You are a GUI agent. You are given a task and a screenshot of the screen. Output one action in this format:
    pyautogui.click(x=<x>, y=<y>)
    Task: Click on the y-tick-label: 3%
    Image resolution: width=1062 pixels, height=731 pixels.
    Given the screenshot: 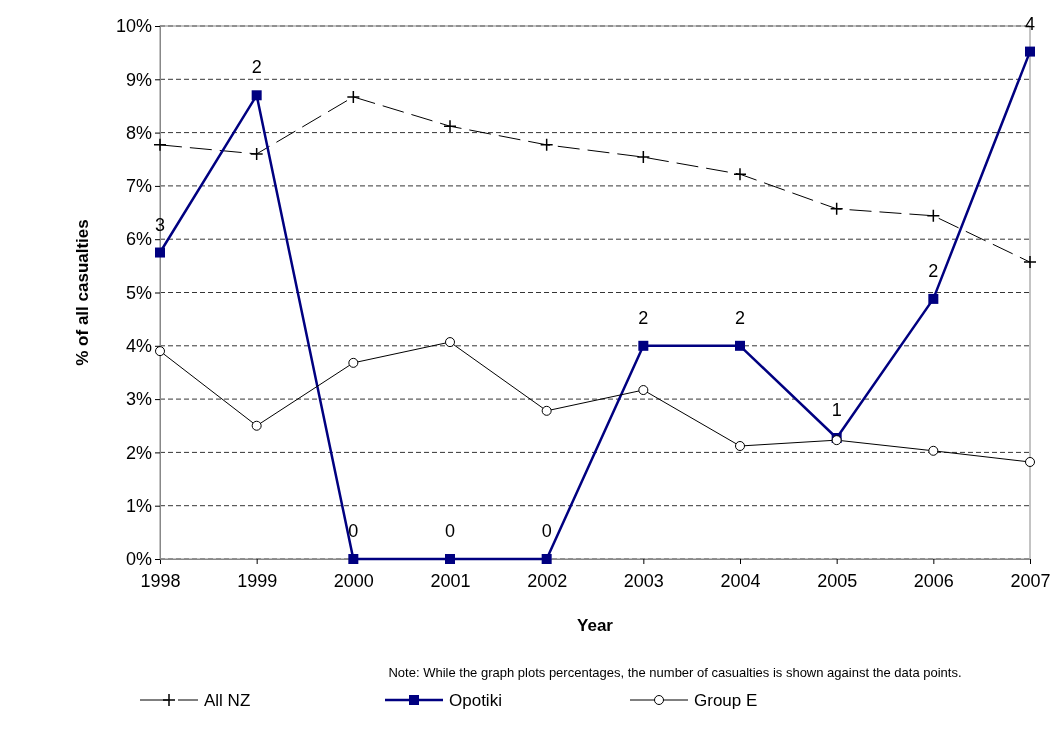 What is the action you would take?
    pyautogui.click(x=138, y=399)
    